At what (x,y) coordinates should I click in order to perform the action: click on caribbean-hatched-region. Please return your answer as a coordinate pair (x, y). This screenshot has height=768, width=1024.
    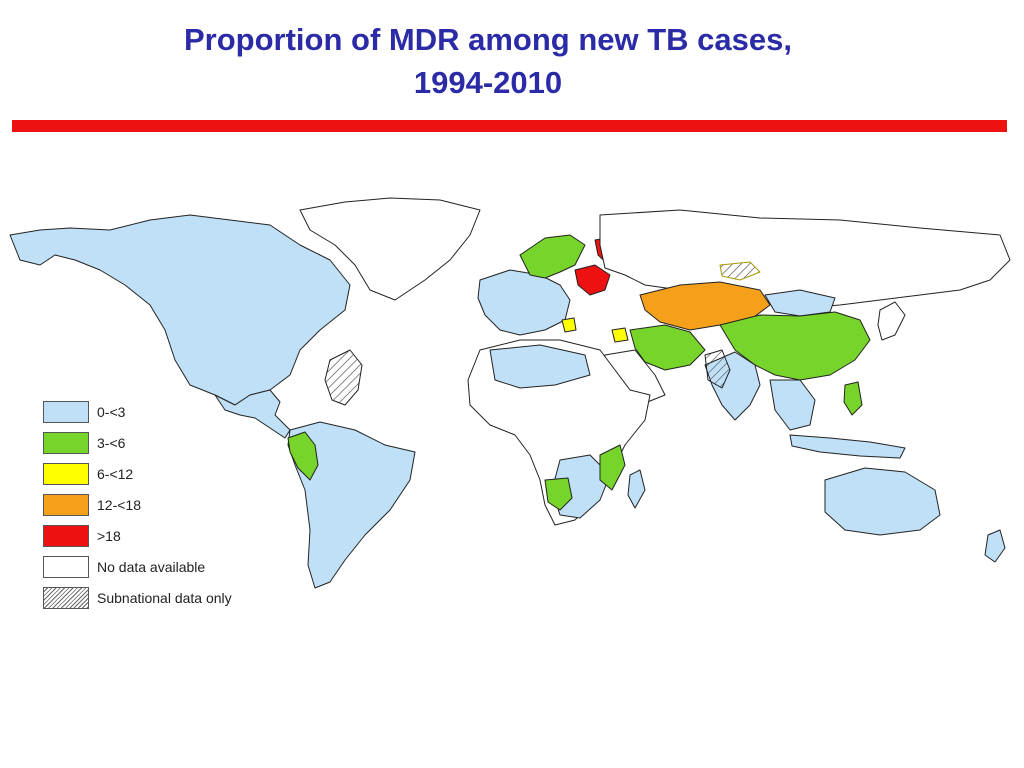
    Looking at the image, I should click on (343, 377).